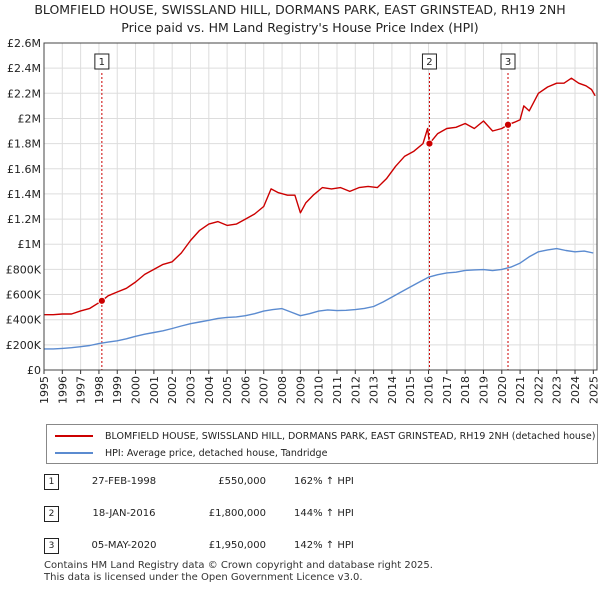 The height and width of the screenshot is (590, 600). What do you see at coordinates (51, 546) in the screenshot?
I see `transaction-number: 3` at bounding box center [51, 546].